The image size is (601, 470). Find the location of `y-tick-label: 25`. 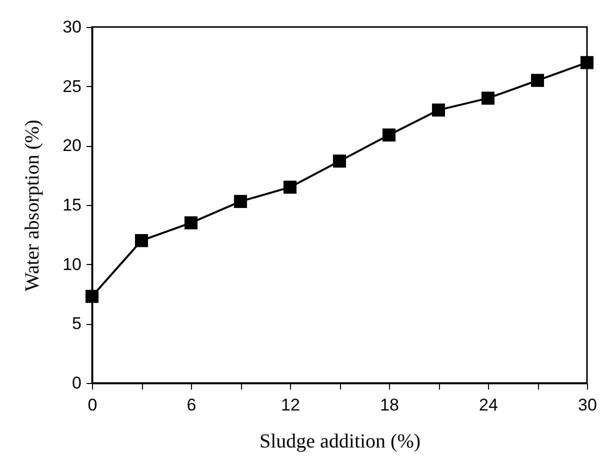

y-tick-label: 25 is located at coordinates (72, 86).